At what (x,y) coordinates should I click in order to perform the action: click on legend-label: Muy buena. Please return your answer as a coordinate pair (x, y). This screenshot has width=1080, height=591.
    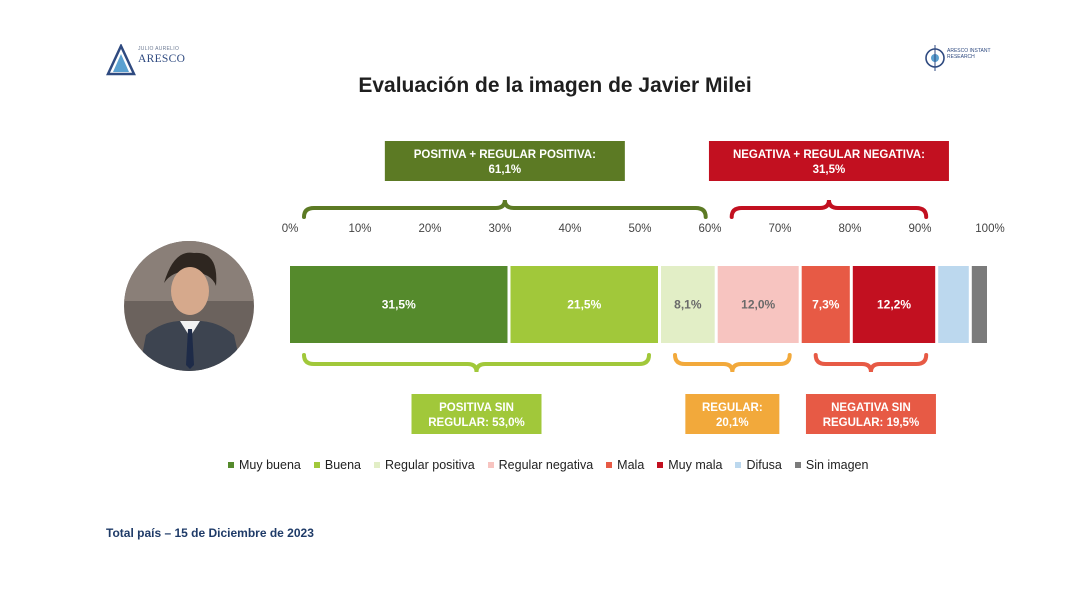
    Looking at the image, I should click on (270, 465).